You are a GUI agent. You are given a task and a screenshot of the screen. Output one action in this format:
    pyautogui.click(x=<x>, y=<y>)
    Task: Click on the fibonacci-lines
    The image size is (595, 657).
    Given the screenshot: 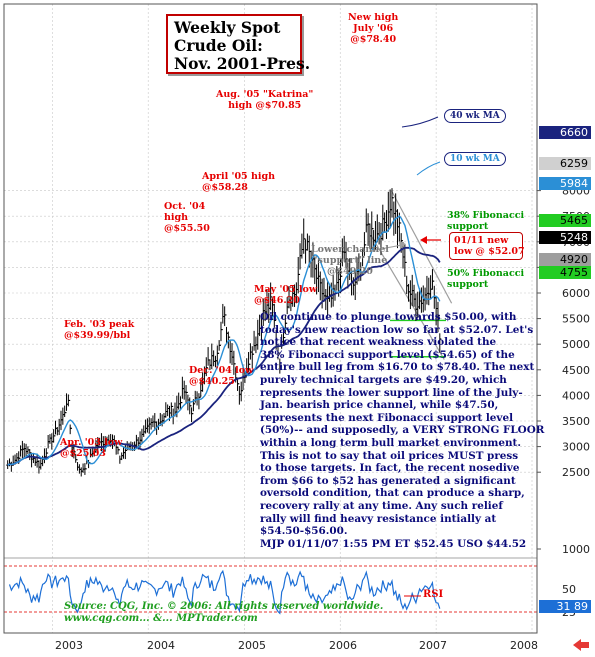 What is the action you would take?
    pyautogui.click(x=418, y=338)
    